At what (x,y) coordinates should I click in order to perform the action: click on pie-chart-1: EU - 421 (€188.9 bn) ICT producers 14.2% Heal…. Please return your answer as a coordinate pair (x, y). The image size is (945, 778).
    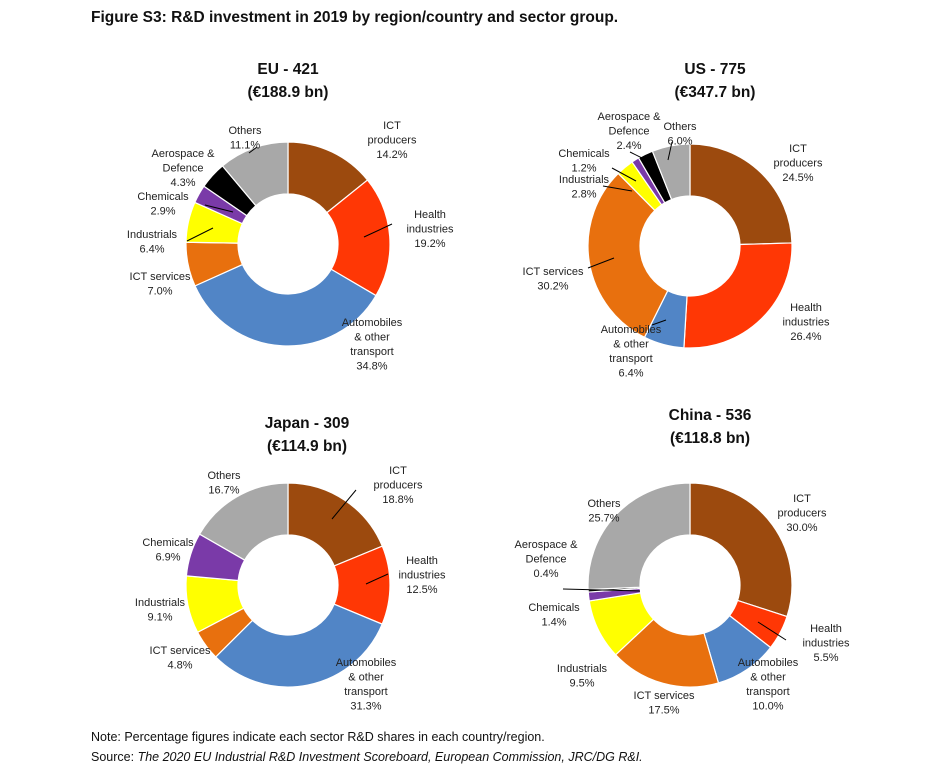
    Looking at the image, I should click on (290, 217).